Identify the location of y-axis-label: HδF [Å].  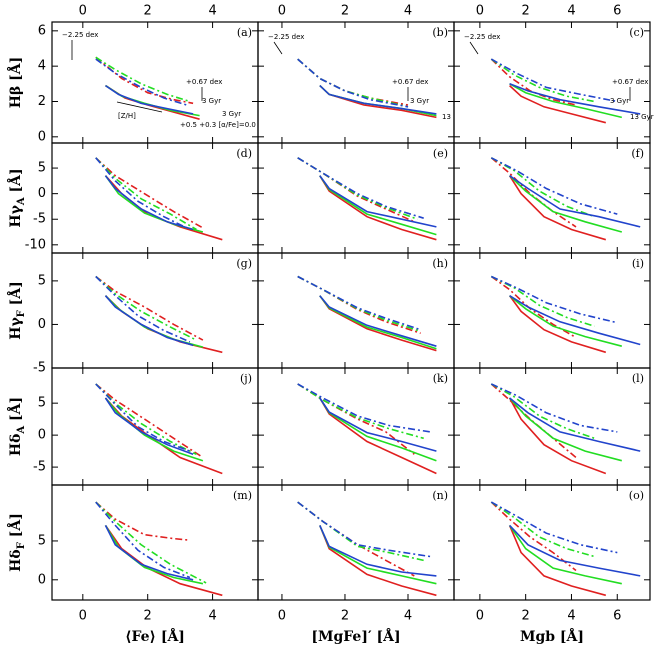
(16, 542).